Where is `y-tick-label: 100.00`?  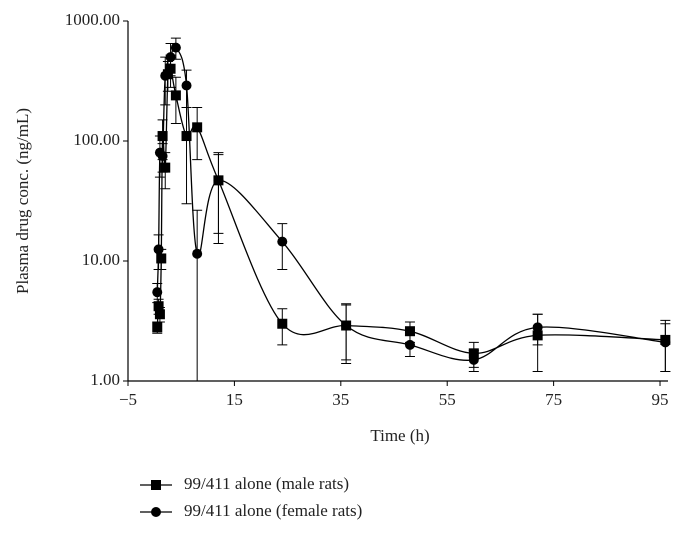
y-tick-label: 100.00 is located at coordinates (96, 139).